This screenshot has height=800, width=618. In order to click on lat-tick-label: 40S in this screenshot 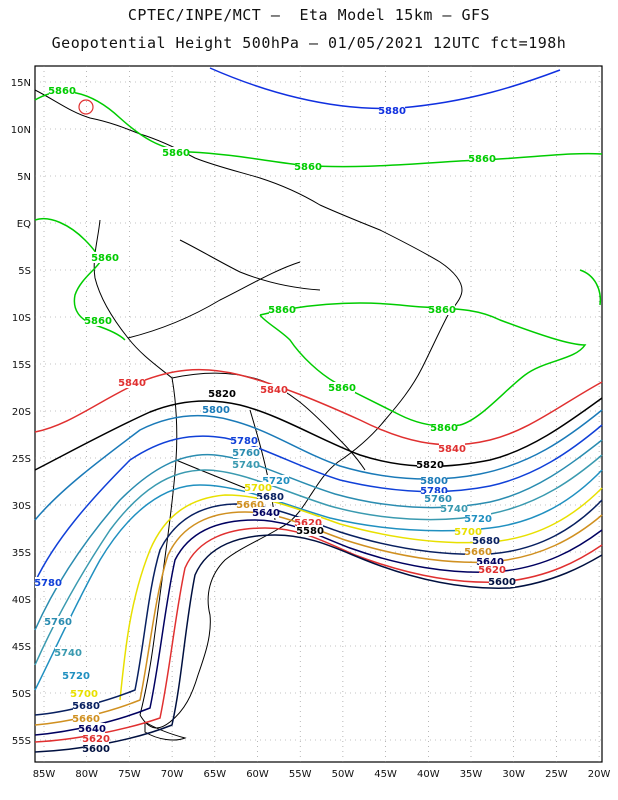, I will do `click(21, 600)`.